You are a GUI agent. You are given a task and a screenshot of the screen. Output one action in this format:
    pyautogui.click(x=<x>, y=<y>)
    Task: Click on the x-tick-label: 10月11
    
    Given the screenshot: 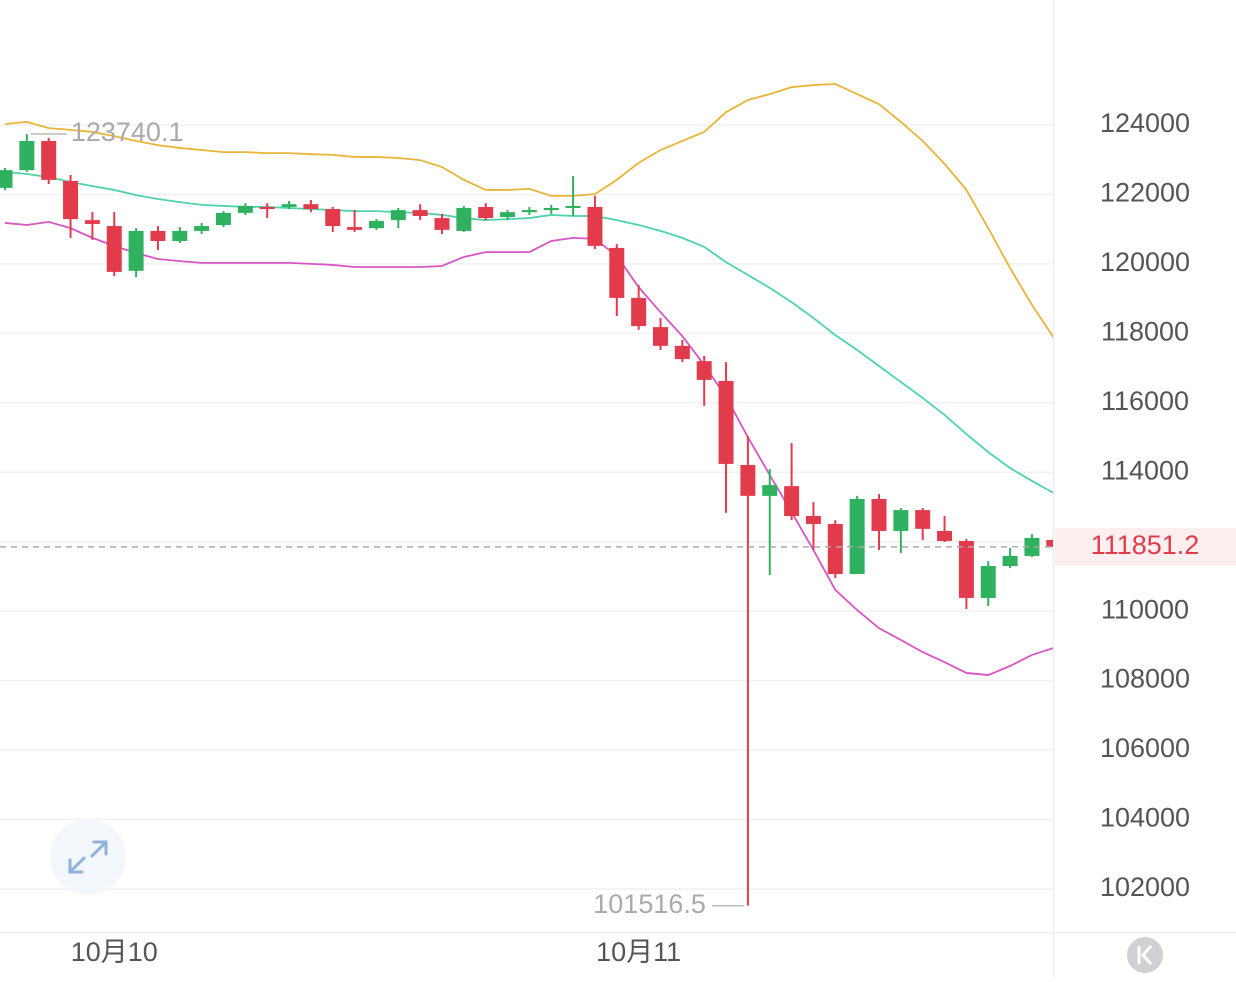 What is the action you would take?
    pyautogui.click(x=638, y=952)
    